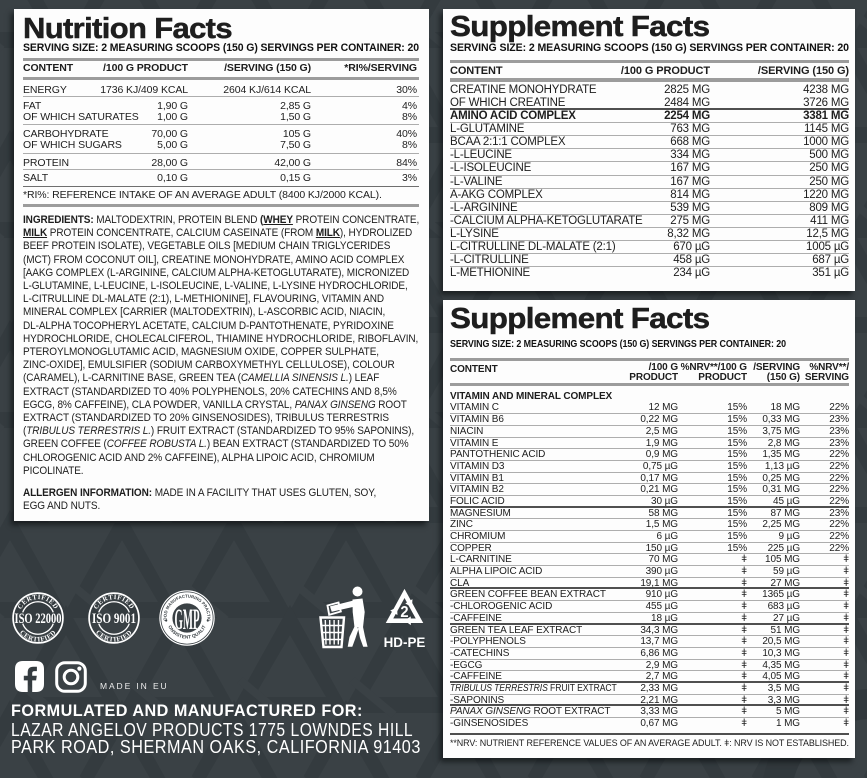  What do you see at coordinates (187, 619) in the screenshot?
I see `svg-text: GMP` at bounding box center [187, 619].